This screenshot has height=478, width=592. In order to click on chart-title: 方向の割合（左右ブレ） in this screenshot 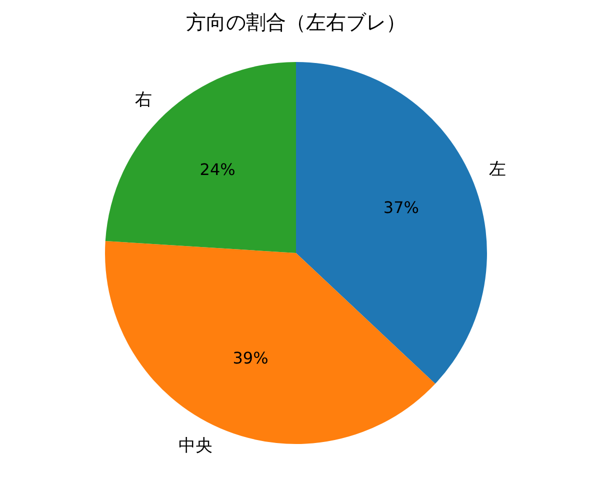, I will do `click(296, 22)`.